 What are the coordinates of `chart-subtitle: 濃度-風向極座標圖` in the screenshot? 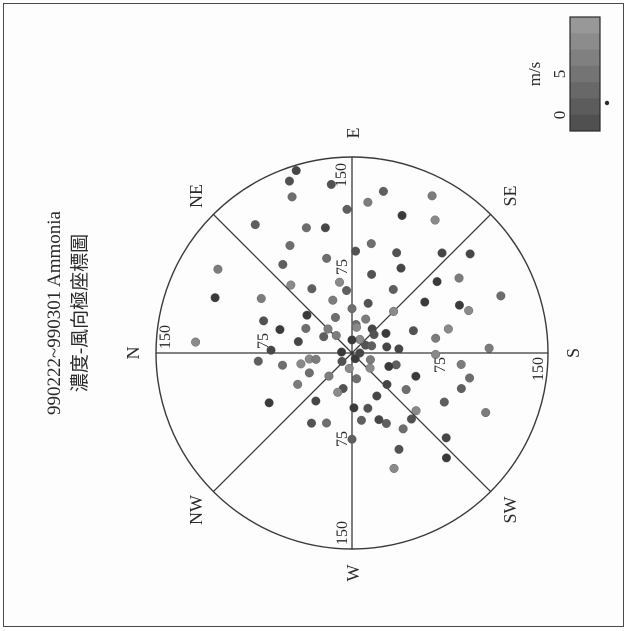 It's located at (80, 313).